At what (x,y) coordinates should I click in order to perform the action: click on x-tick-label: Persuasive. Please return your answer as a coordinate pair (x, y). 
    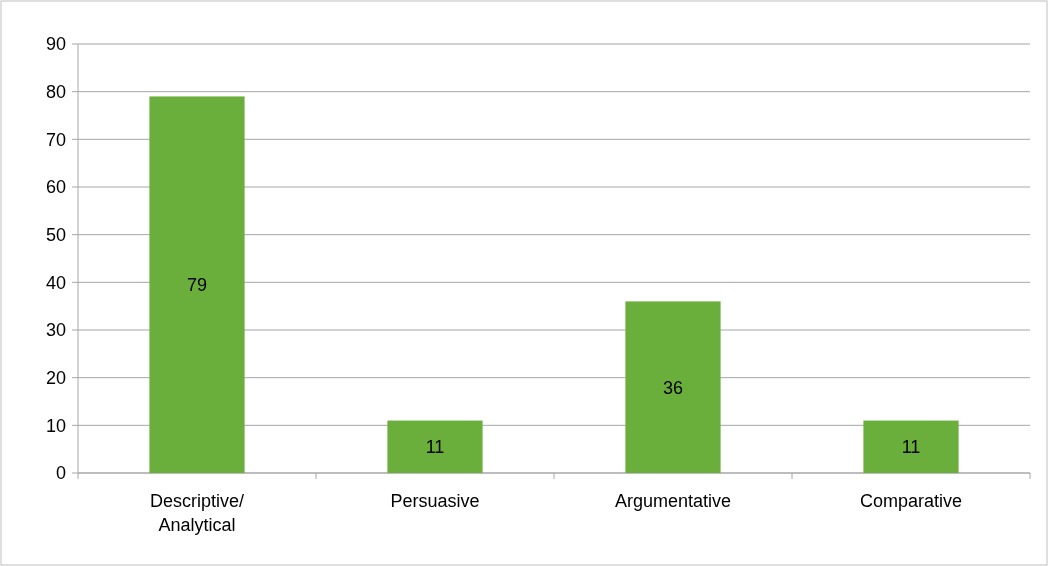
    Looking at the image, I should click on (435, 501).